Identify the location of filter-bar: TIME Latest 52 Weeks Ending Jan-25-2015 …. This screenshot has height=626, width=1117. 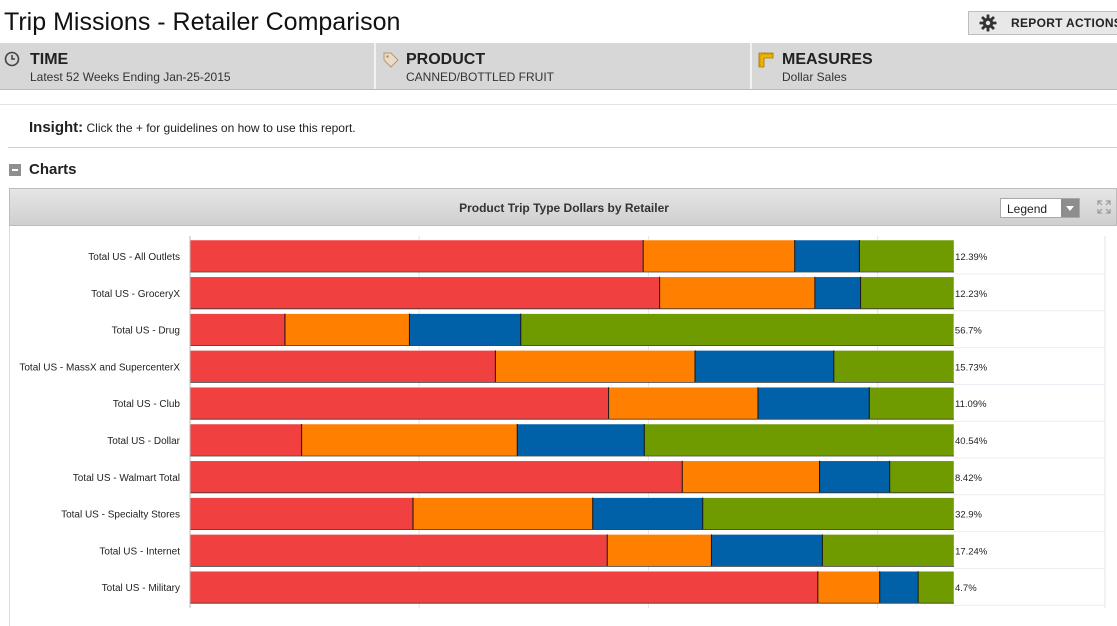
(558, 66).